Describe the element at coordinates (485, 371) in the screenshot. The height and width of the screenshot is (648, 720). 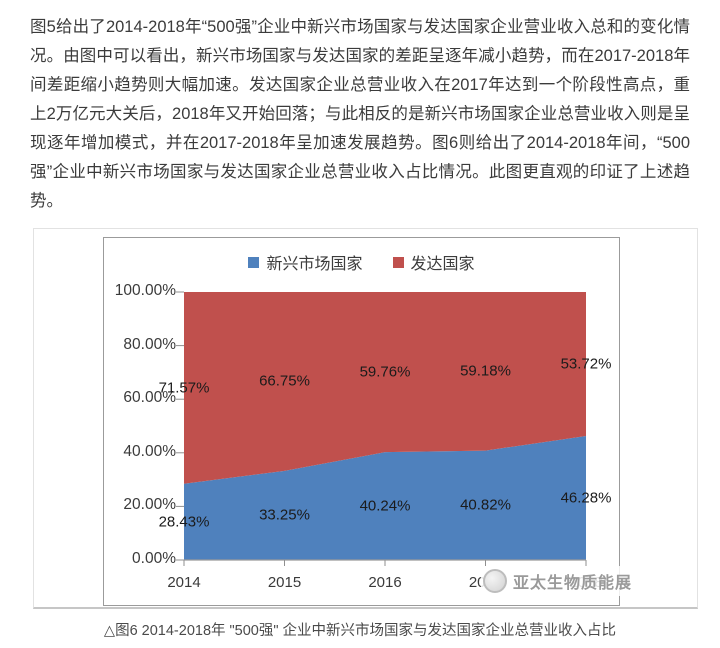
I see `data-label-developed: 59.18%` at that location.